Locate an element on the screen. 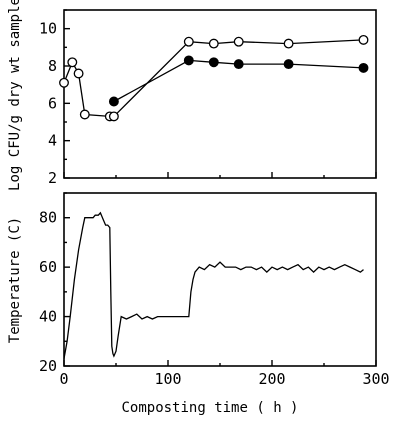 Image resolution: width=400 pixels, height=425 pixels. top-y-tick-label: 10 is located at coordinates (48, 29).